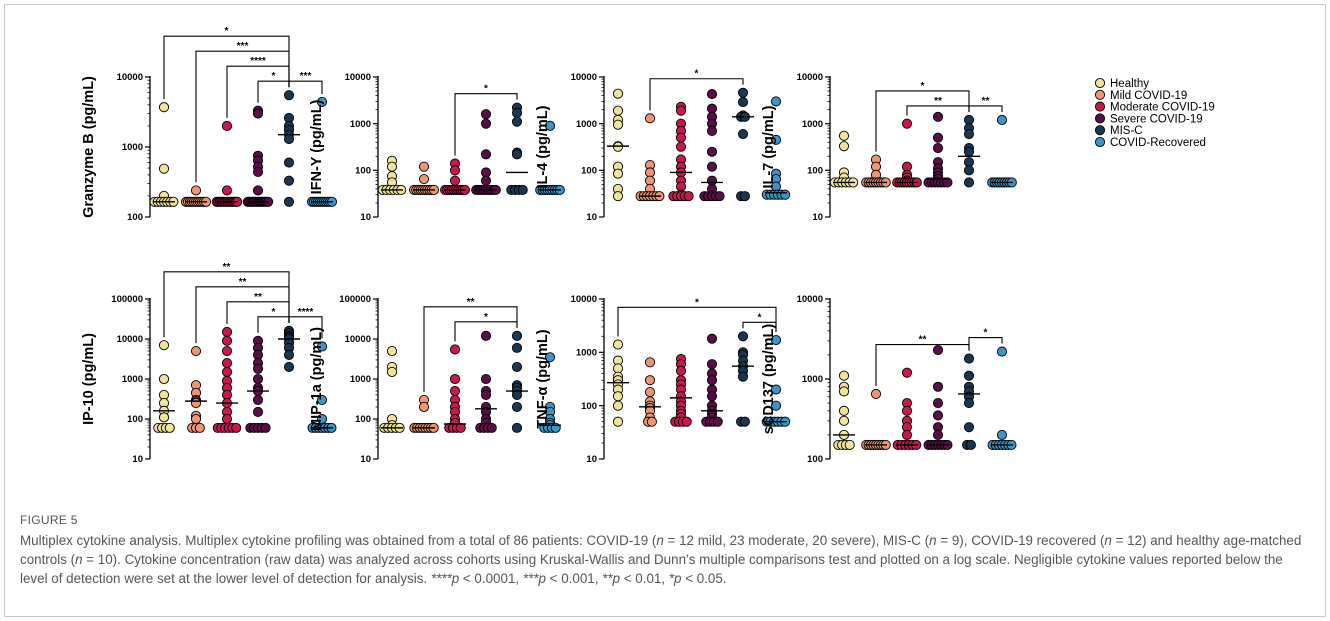 The height and width of the screenshot is (621, 1330). What do you see at coordinates (317, 379) in the screenshot?
I see `y-axis-label: MIP-1a (pg/mL)` at bounding box center [317, 379].